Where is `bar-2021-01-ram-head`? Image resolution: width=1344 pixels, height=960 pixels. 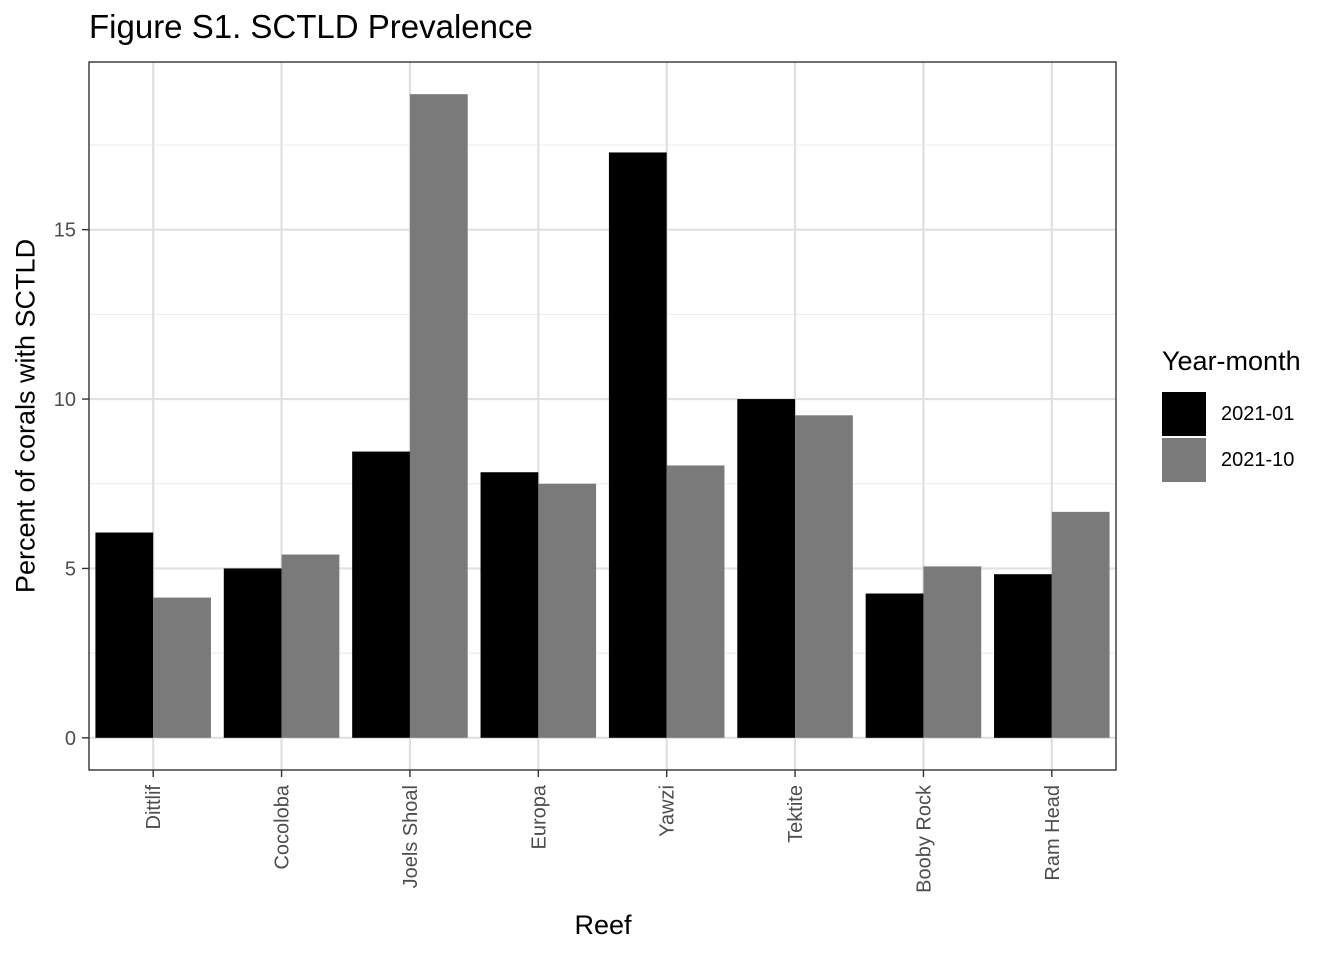
bar-2021-01-ram-head is located at coordinates (1023, 656).